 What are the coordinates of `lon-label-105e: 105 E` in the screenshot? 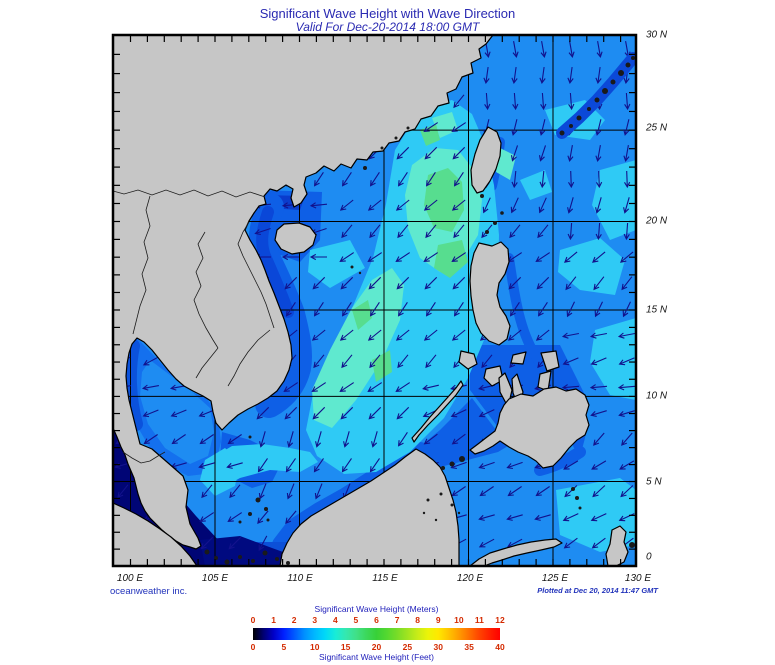 It's located at (215, 578).